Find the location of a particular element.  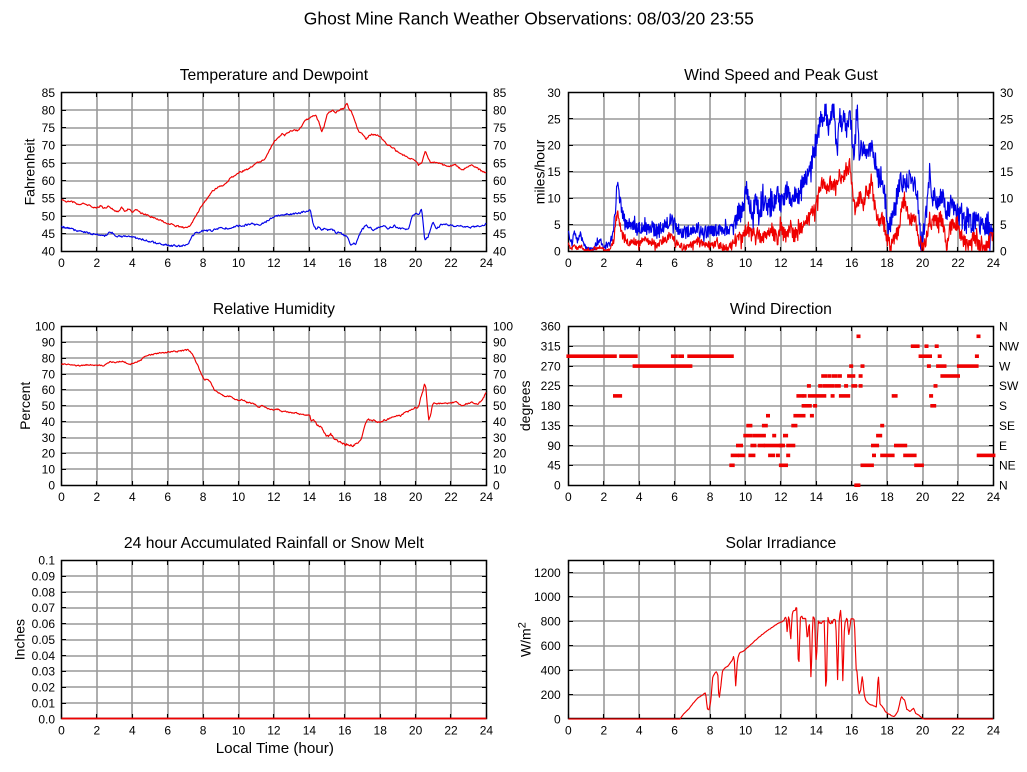

svg-text: degrees is located at coordinates (525, 406).